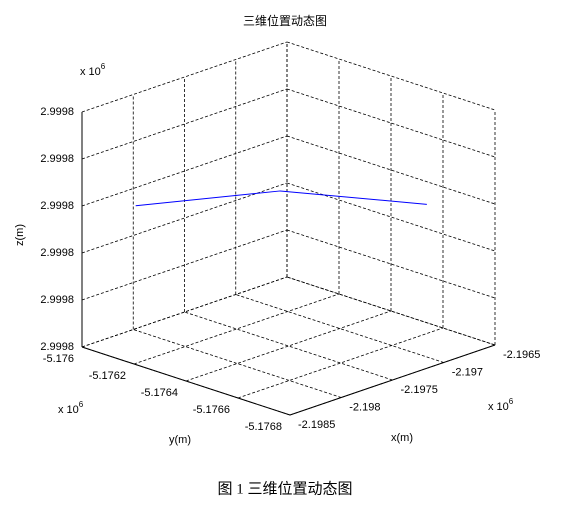 Image resolution: width=571 pixels, height=523 pixels. Describe the element at coordinates (498, 407) in the screenshot. I see `x-multiplier-base: x 10` at that location.